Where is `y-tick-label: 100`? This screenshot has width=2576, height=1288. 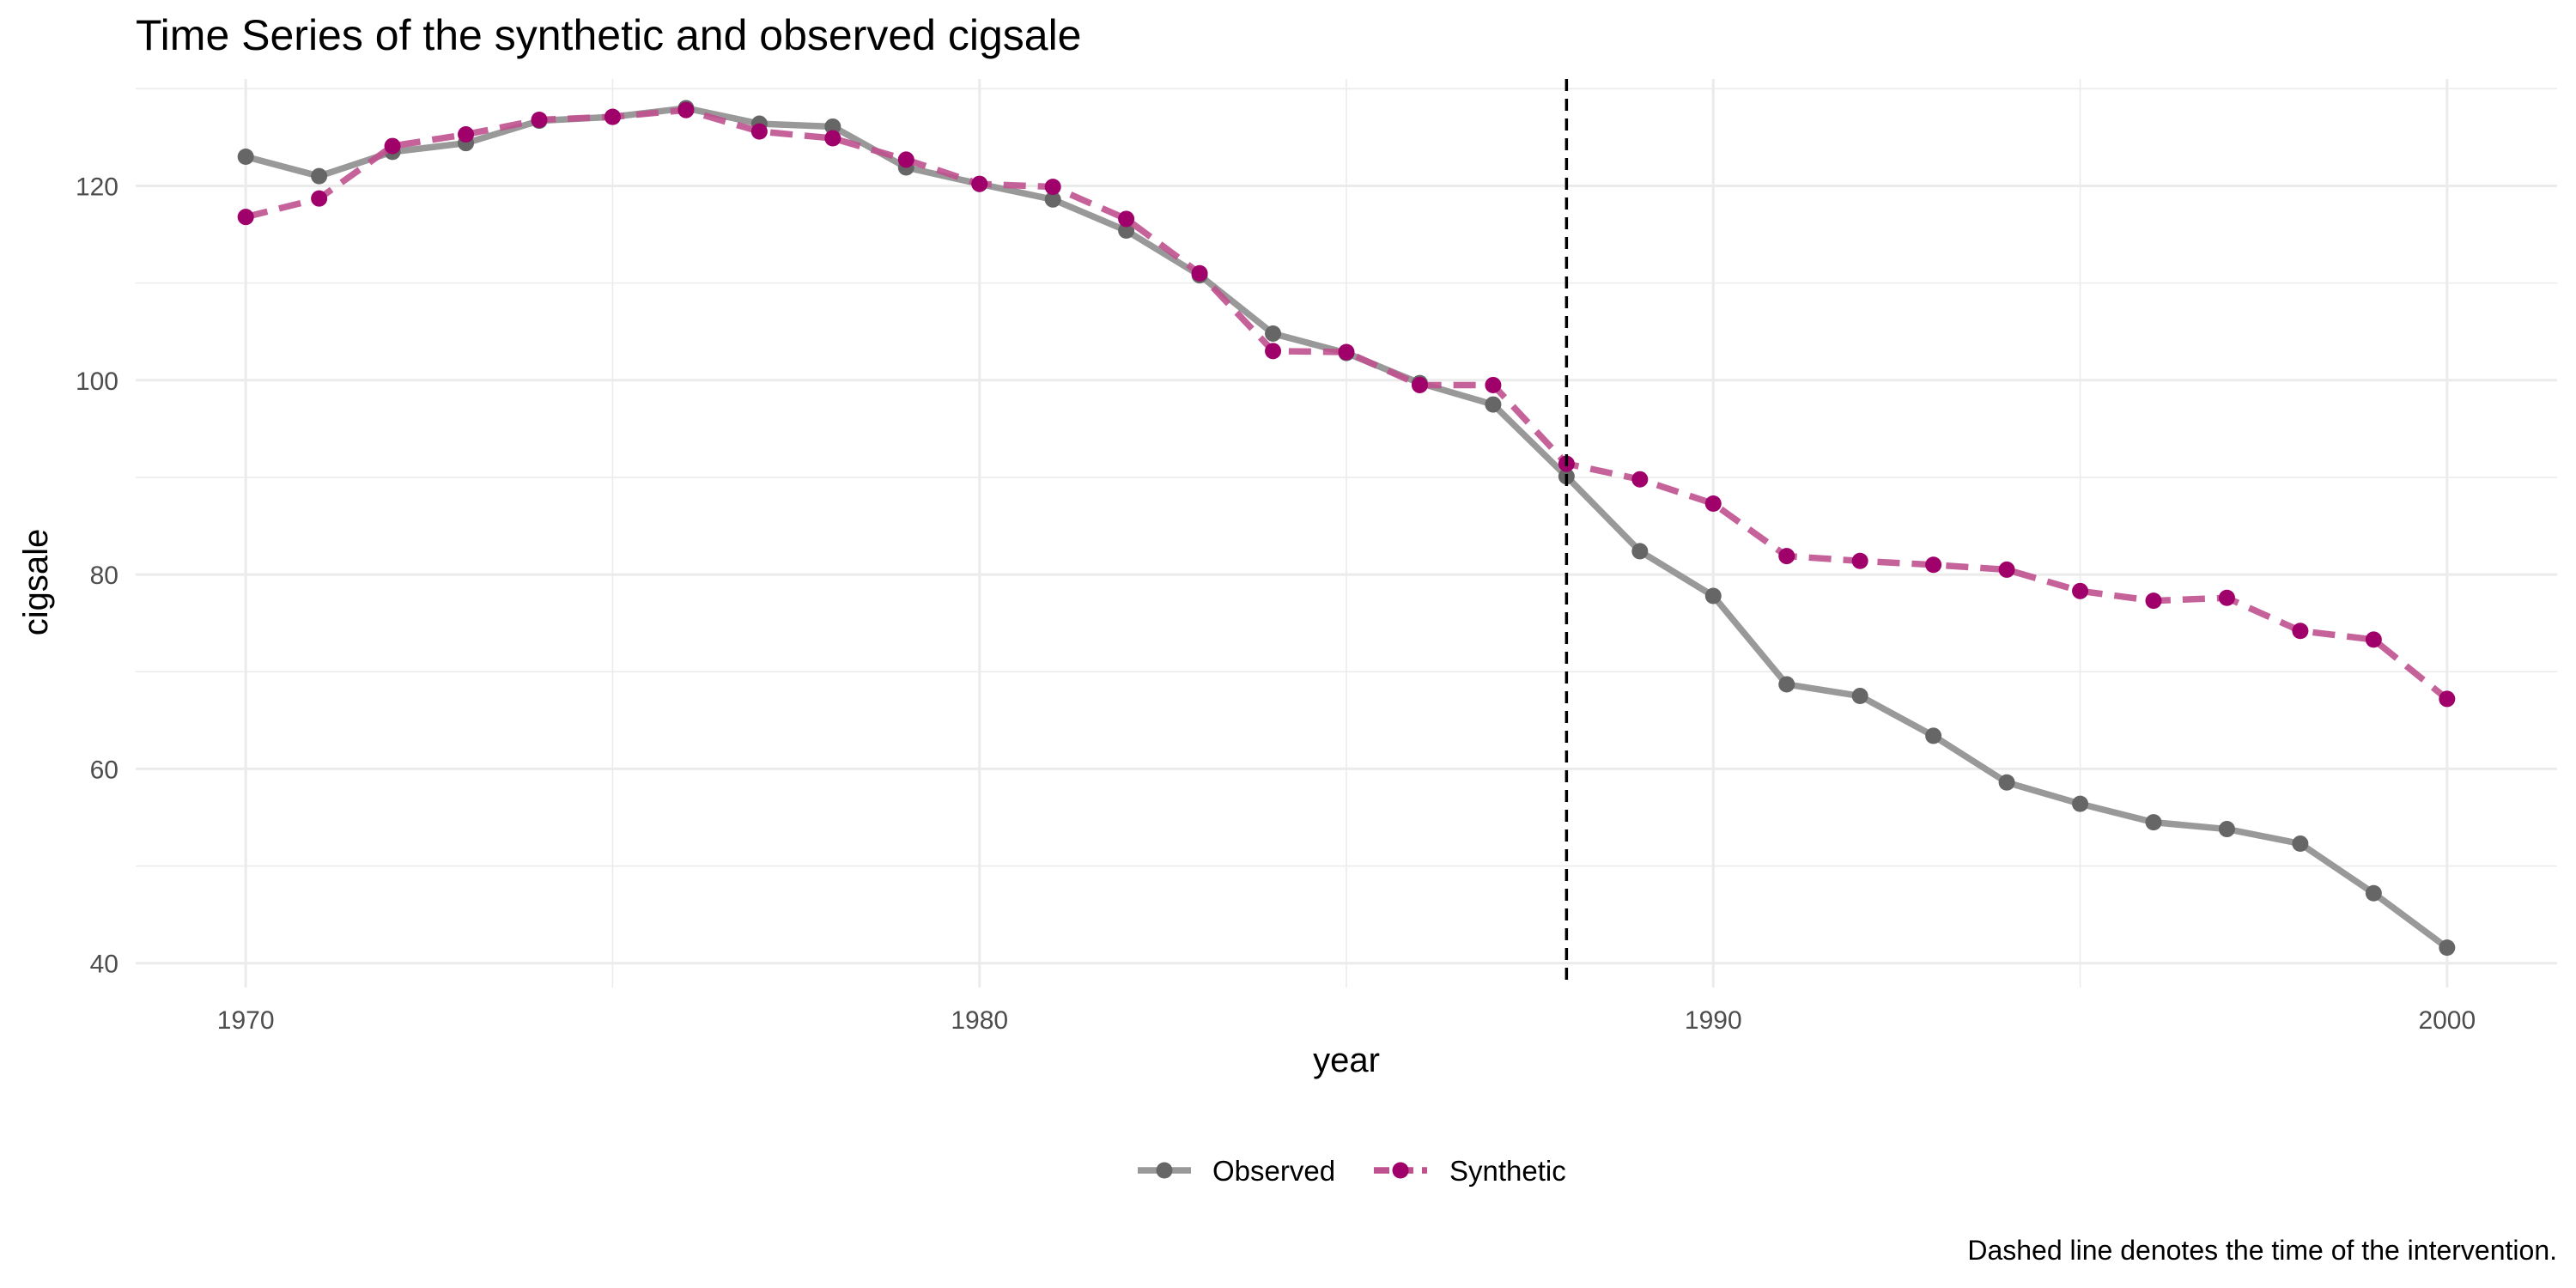
y-tick-label: 100 is located at coordinates (97, 382).